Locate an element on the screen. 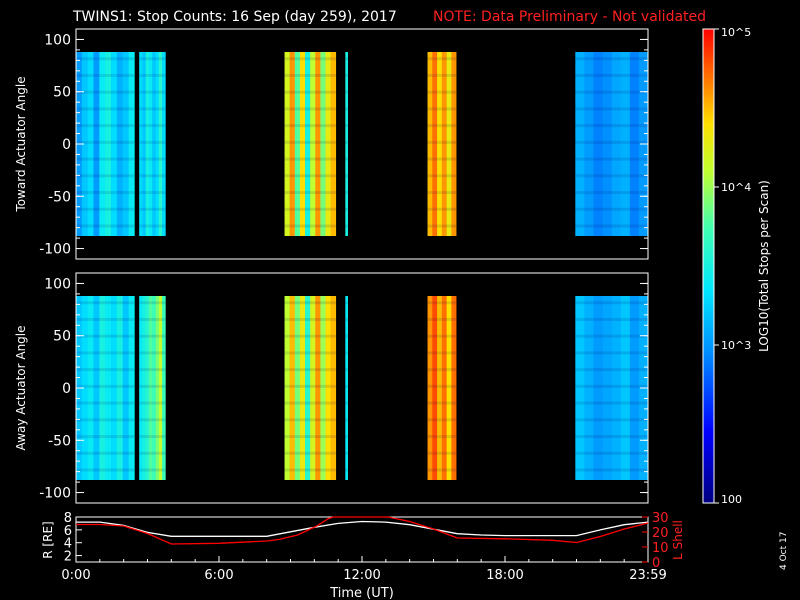  colorbar-frame is located at coordinates (708, 266).